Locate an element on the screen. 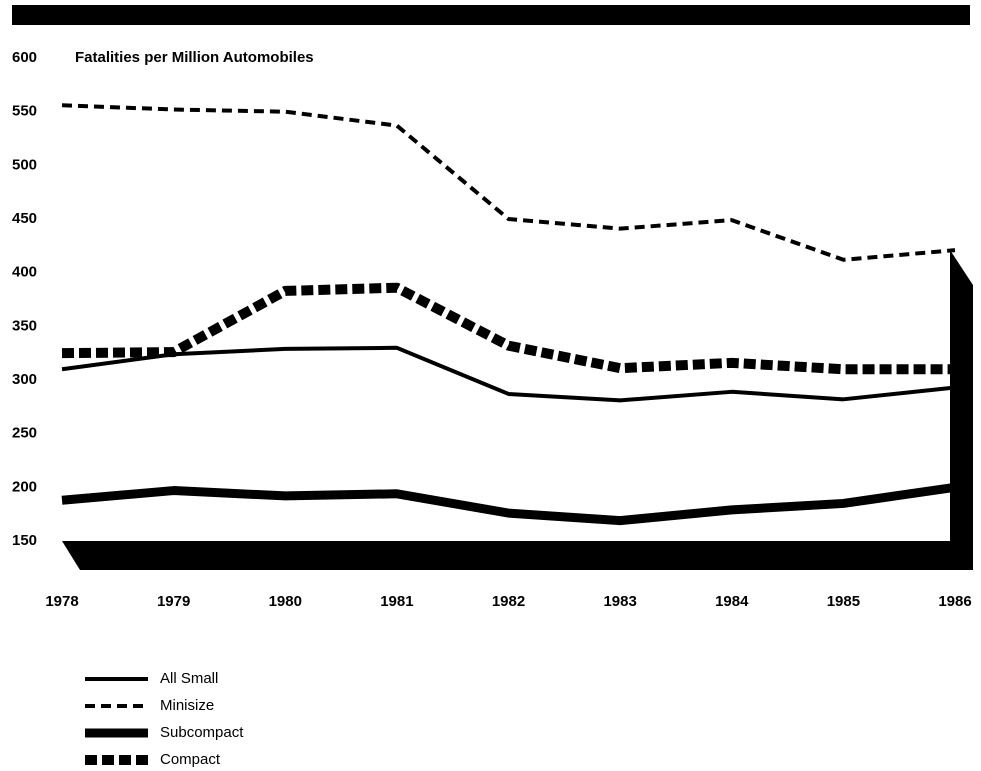 This screenshot has width=981, height=771. chart-title: Fatalities per Million Automobiles is located at coordinates (194, 57).